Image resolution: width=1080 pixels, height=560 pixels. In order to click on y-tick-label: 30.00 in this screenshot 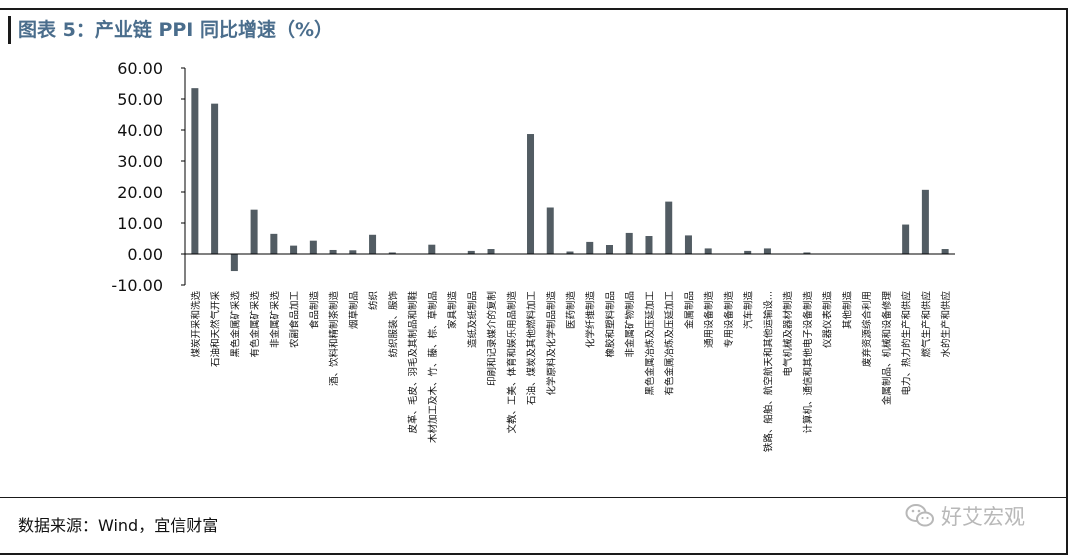, I will do `click(140, 161)`.